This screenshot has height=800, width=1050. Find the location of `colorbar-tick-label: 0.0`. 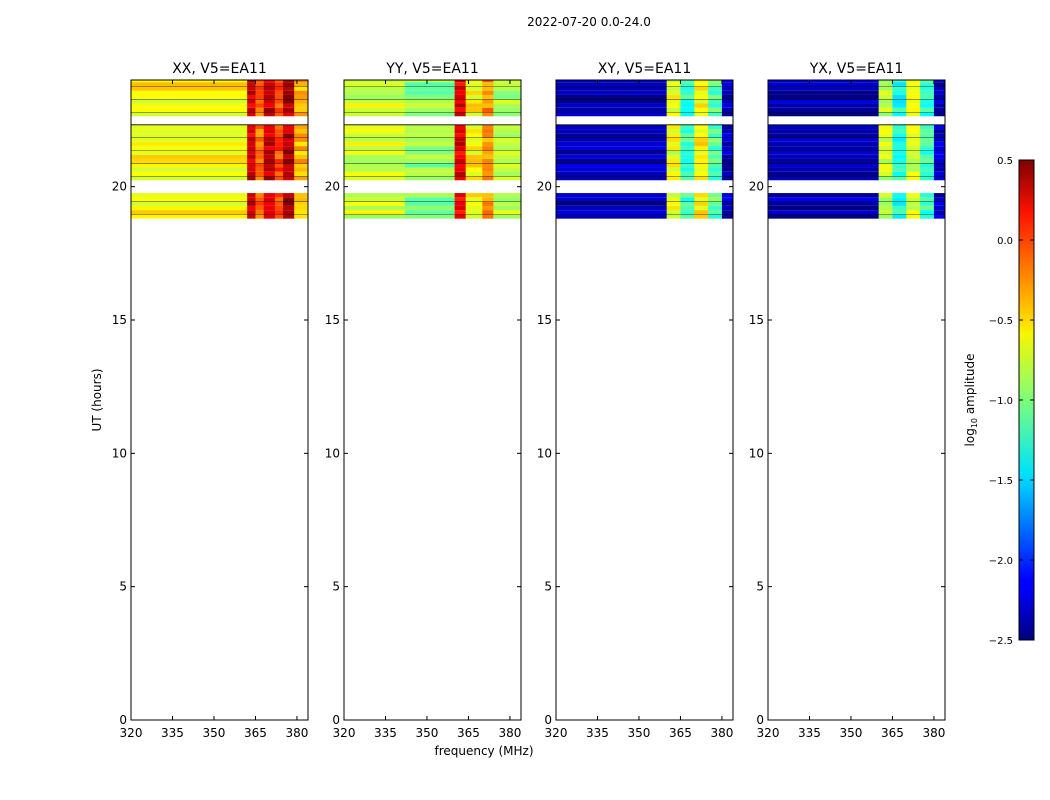

colorbar-tick-label: 0.0 is located at coordinates (1005, 241).